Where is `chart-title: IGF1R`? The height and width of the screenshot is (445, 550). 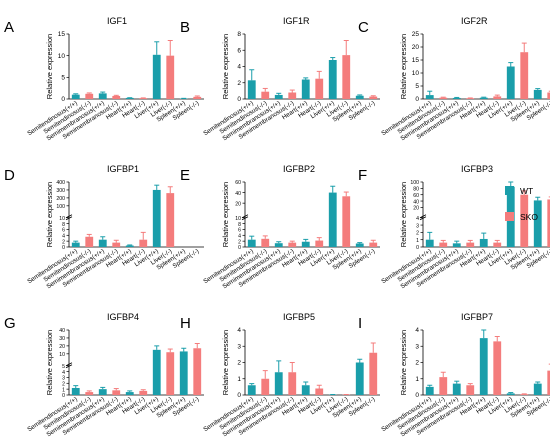
chart-title: IGF1R is located at coordinates (296, 21).